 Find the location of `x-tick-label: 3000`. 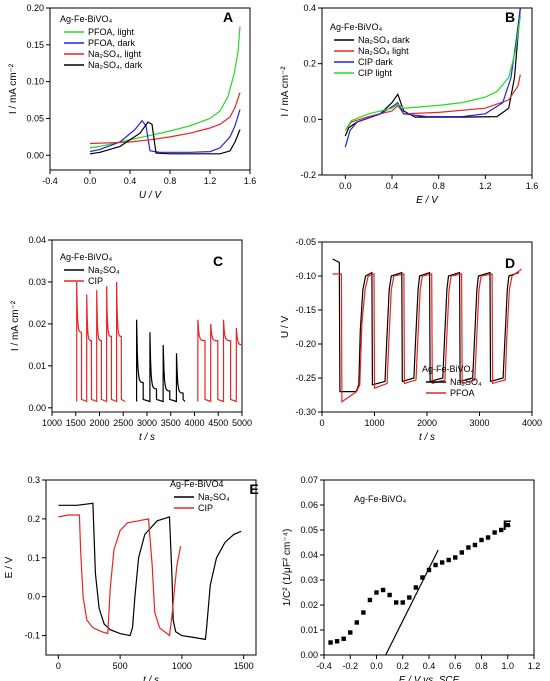

x-tick-label: 3000 is located at coordinates (479, 423).